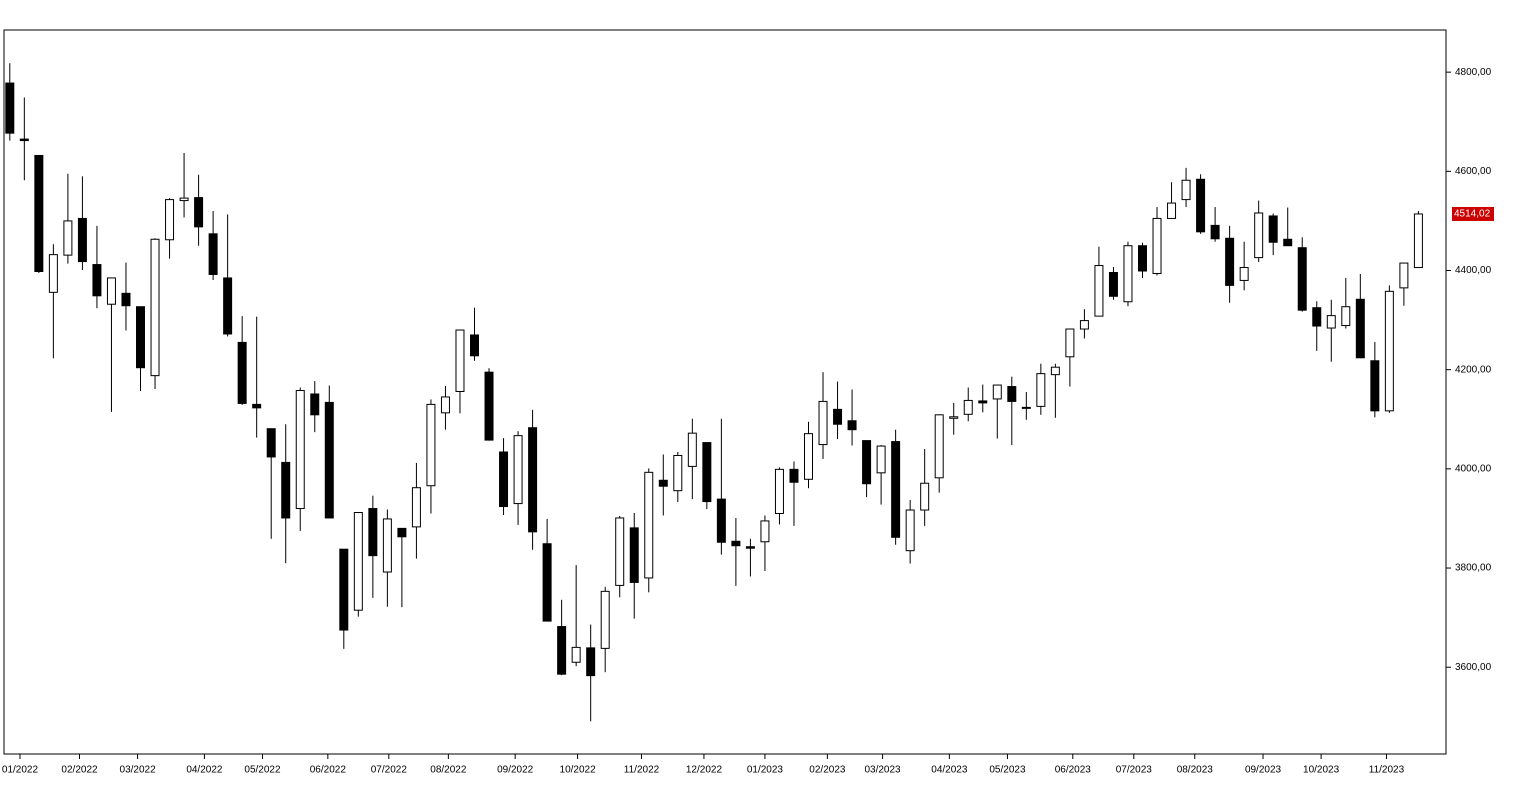  I want to click on x-tick-label: 05/2023, so click(1007, 770).